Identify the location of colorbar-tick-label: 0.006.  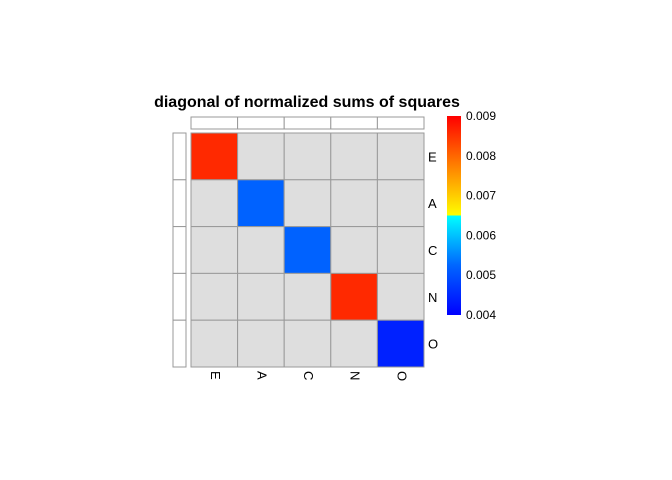
(481, 235).